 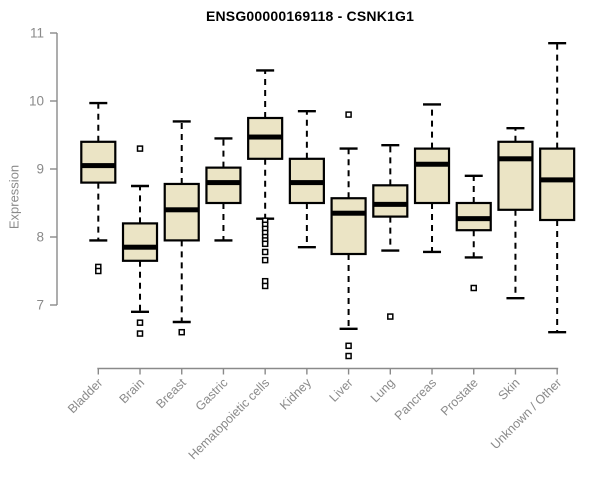 I want to click on box-group-gastric, so click(x=223, y=189).